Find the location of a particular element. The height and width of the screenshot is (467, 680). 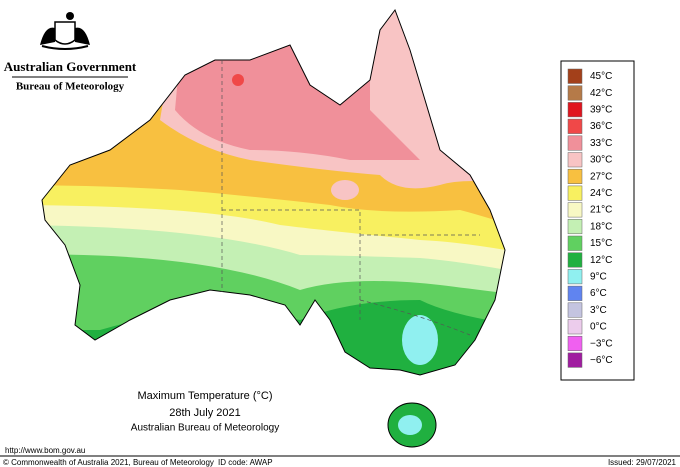

legend-label: 30°C is located at coordinates (601, 160).